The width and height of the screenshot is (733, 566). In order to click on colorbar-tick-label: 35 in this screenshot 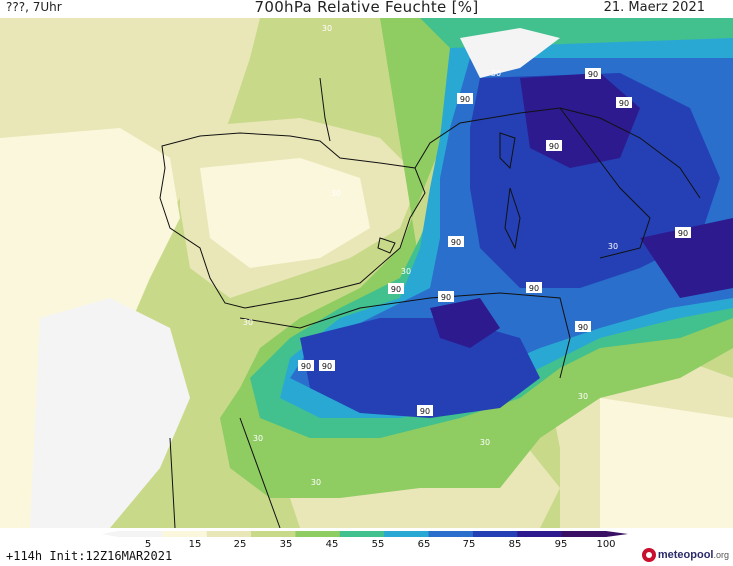, I will do `click(286, 544)`.